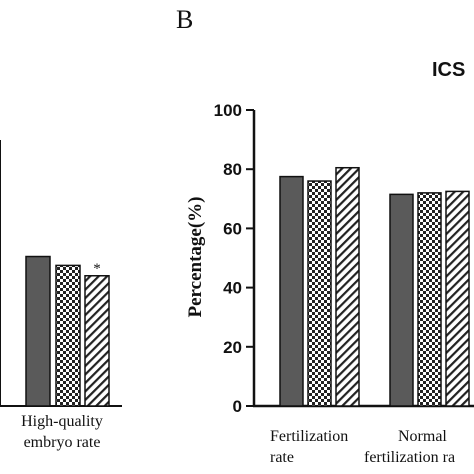 Image resolution: width=474 pixels, height=474 pixels. What do you see at coordinates (97, 269) in the screenshot?
I see `significance-marker: *` at bounding box center [97, 269].